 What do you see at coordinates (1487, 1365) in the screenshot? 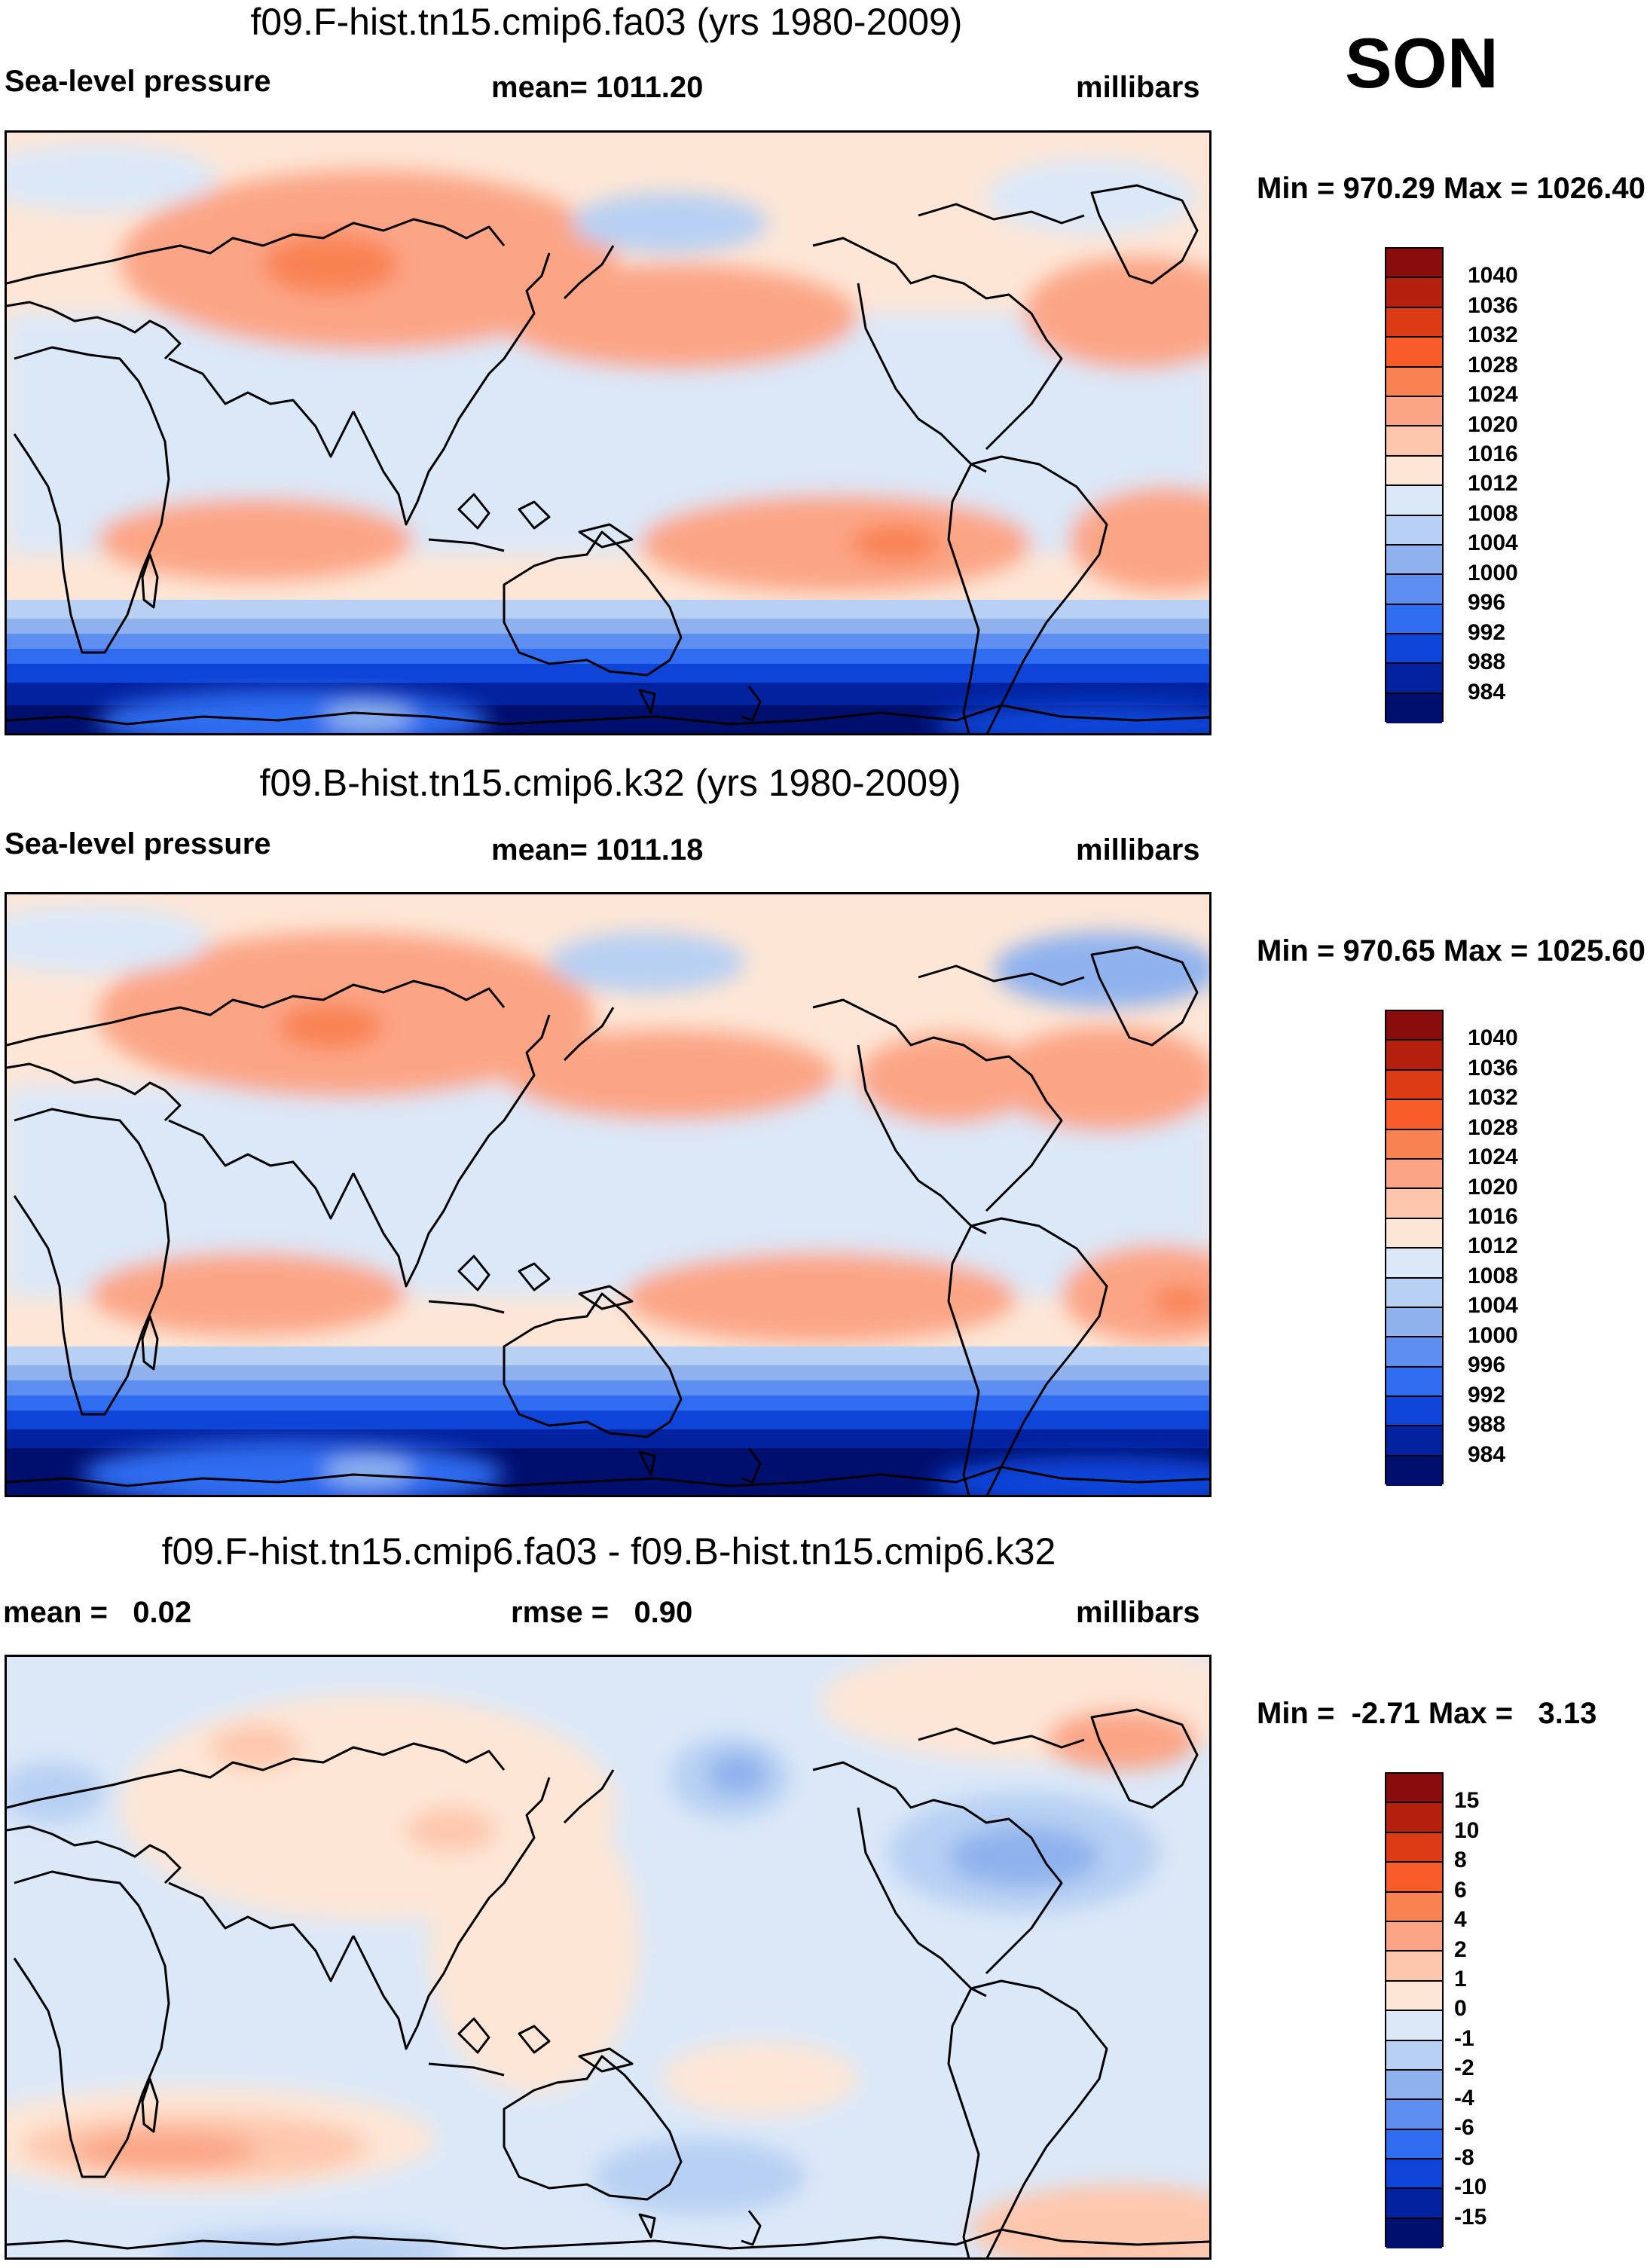
I see `panel2-colorbar-label: 996` at bounding box center [1487, 1365].